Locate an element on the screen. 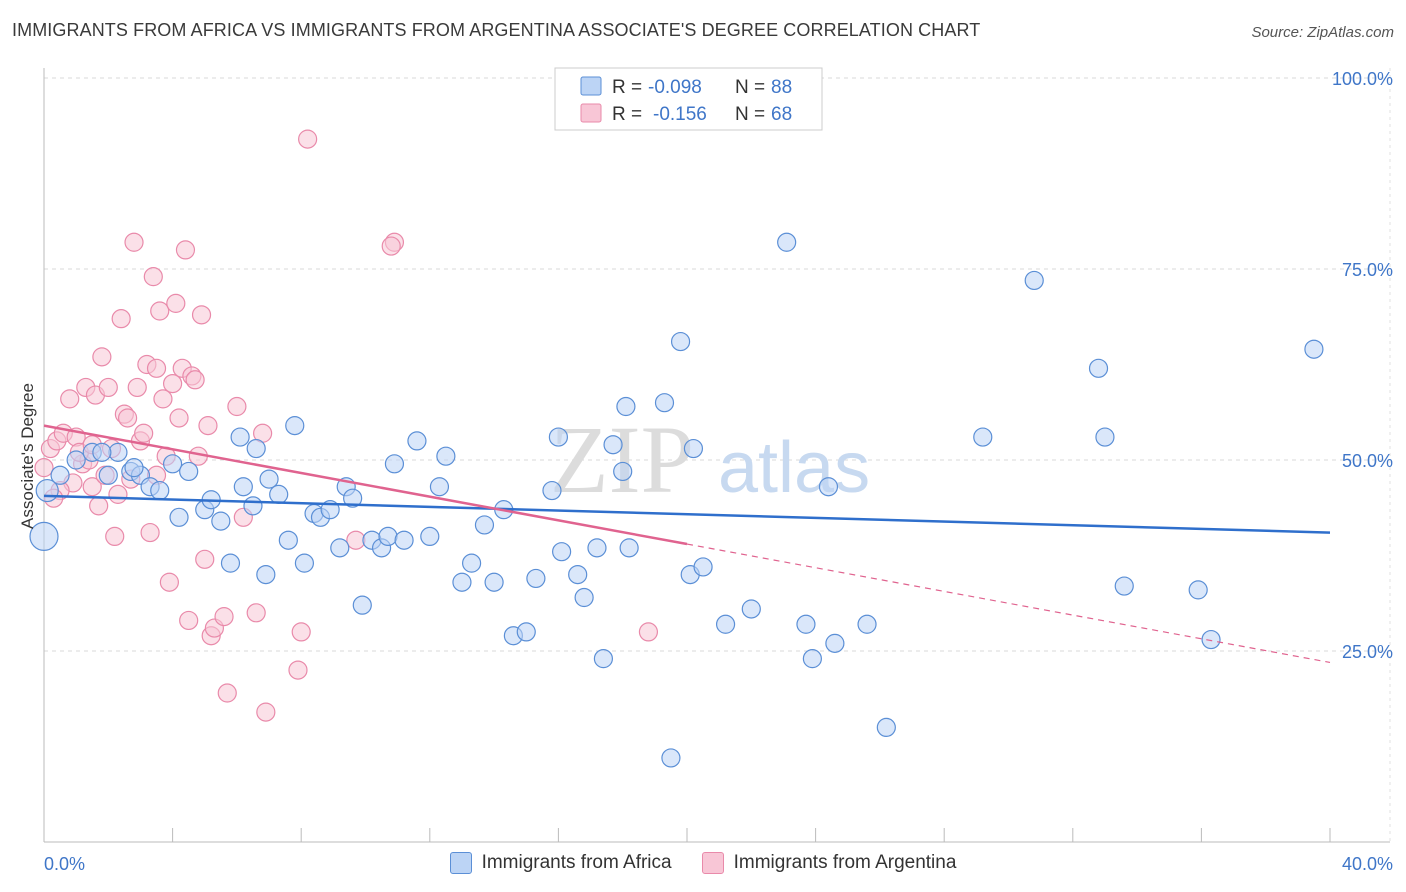 The image size is (1406, 892). legend-swatch-argentina is located at coordinates (591, 113).